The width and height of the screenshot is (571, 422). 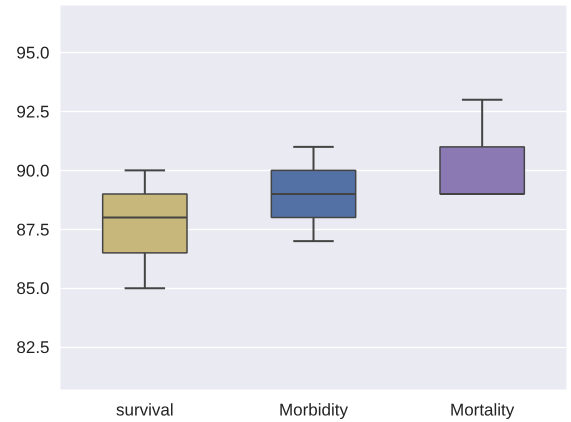 I want to click on y-tick-label: 92.5, so click(x=33, y=112).